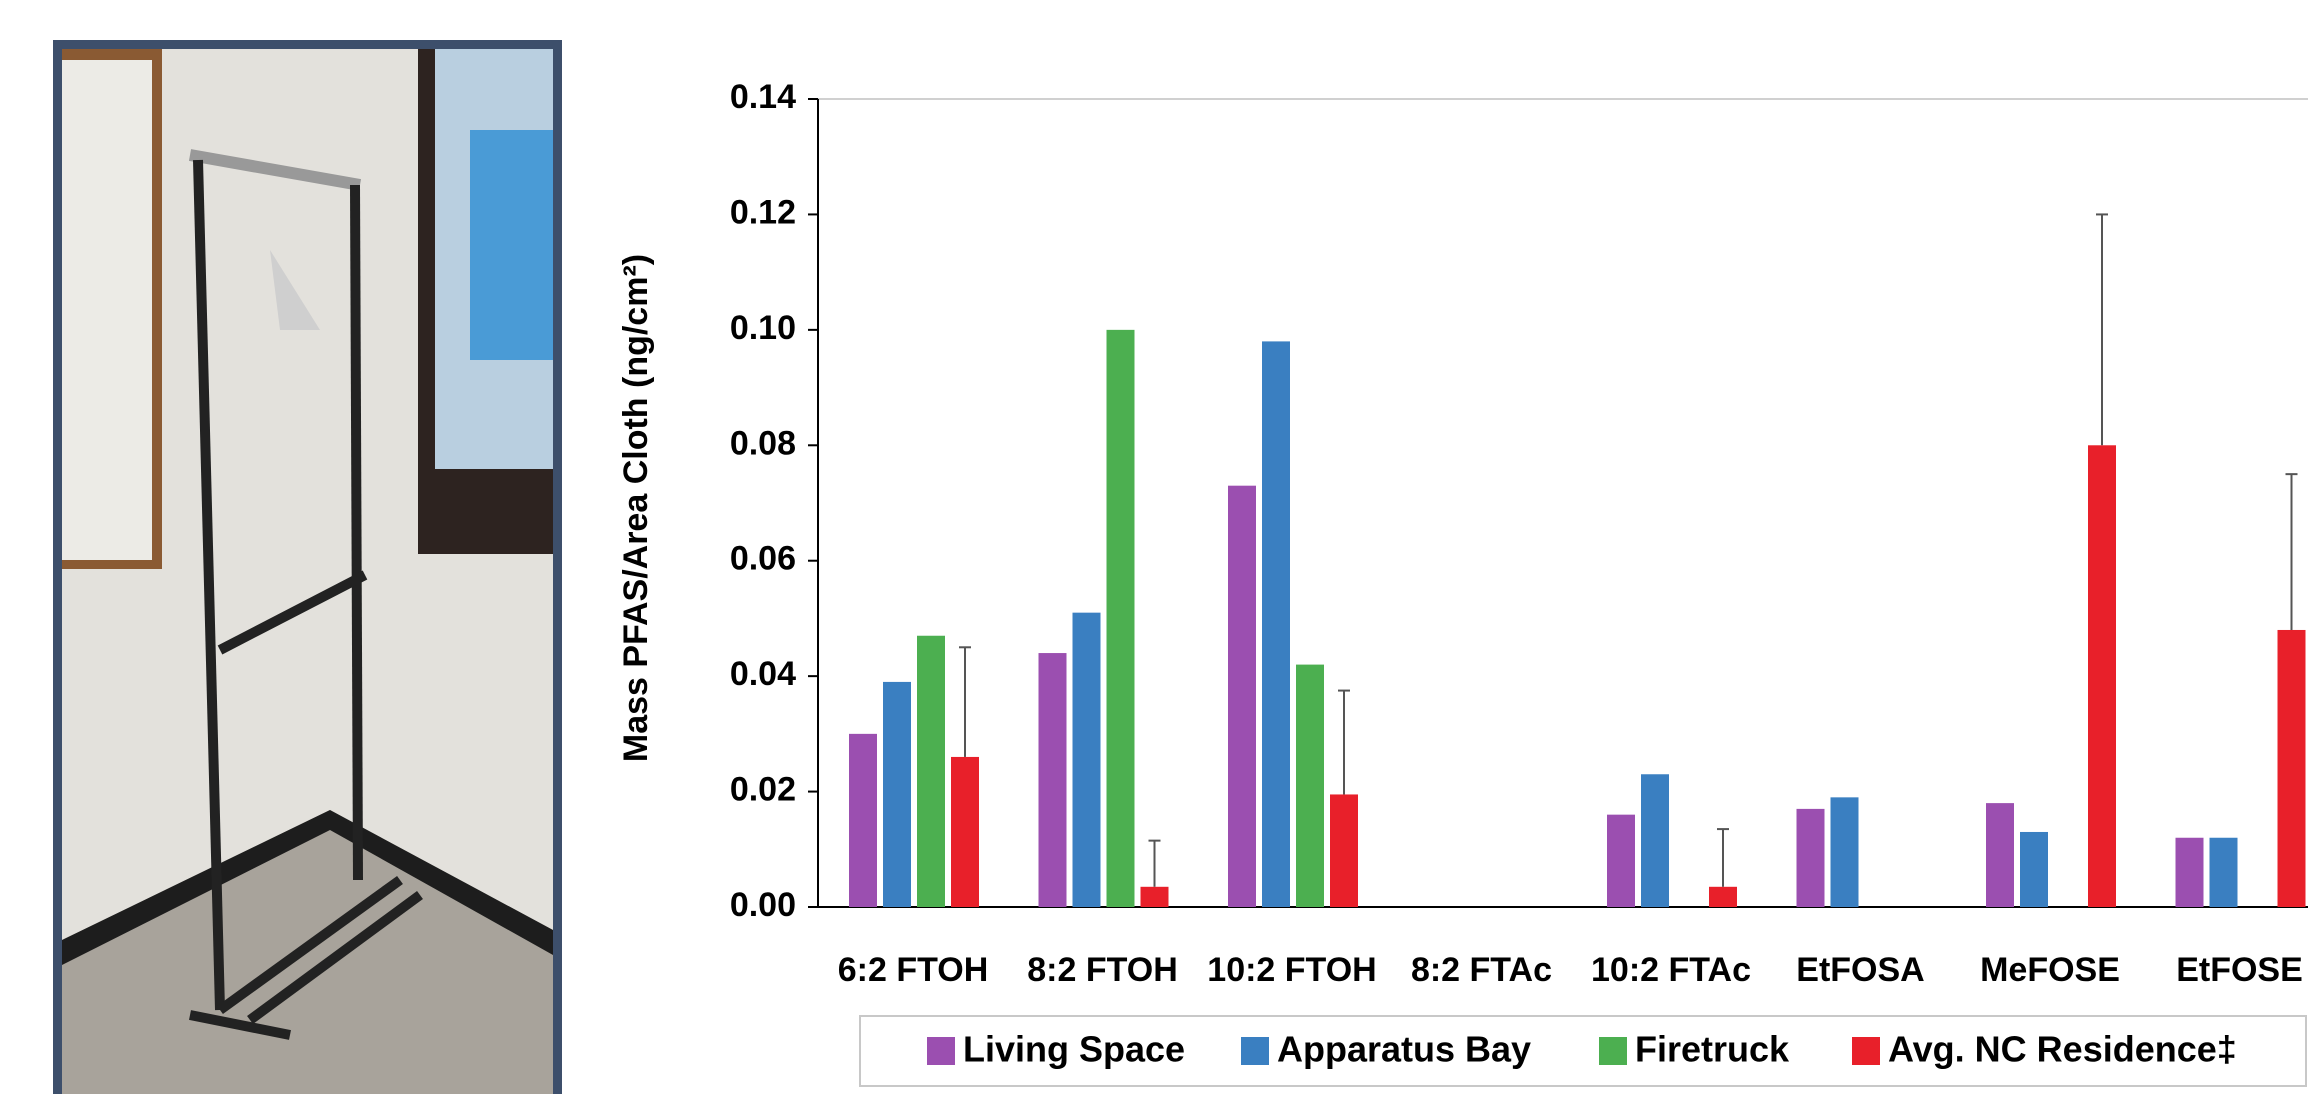 Image resolution: width=2308 pixels, height=1094 pixels. Describe the element at coordinates (763, 905) in the screenshot. I see `y-tick-label: 0.00` at that location.